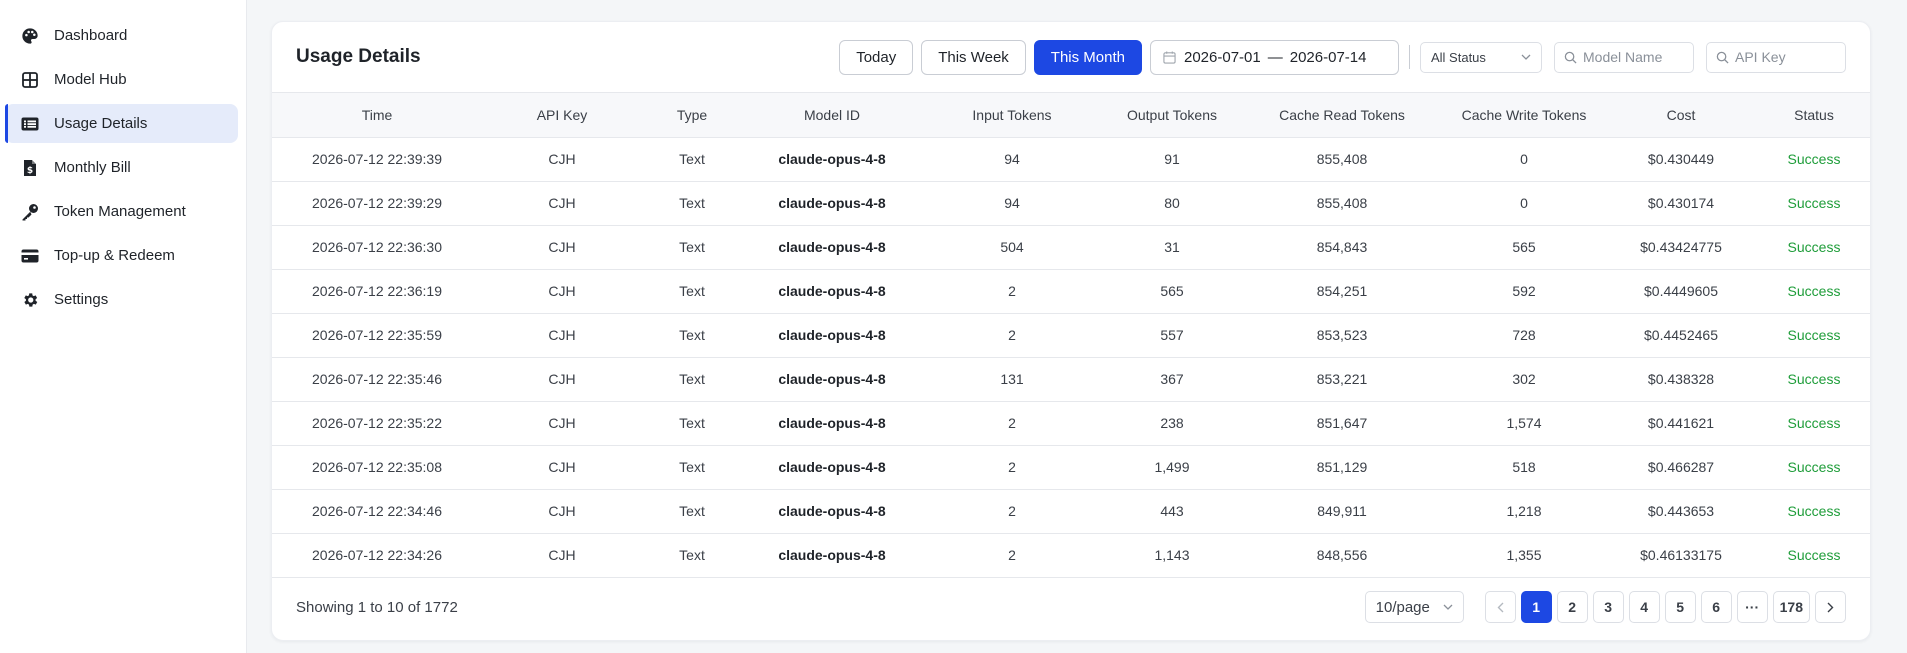 The height and width of the screenshot is (653, 1907). What do you see at coordinates (1342, 423) in the screenshot?
I see `cell-cache-read-tokens: 851,647` at bounding box center [1342, 423].